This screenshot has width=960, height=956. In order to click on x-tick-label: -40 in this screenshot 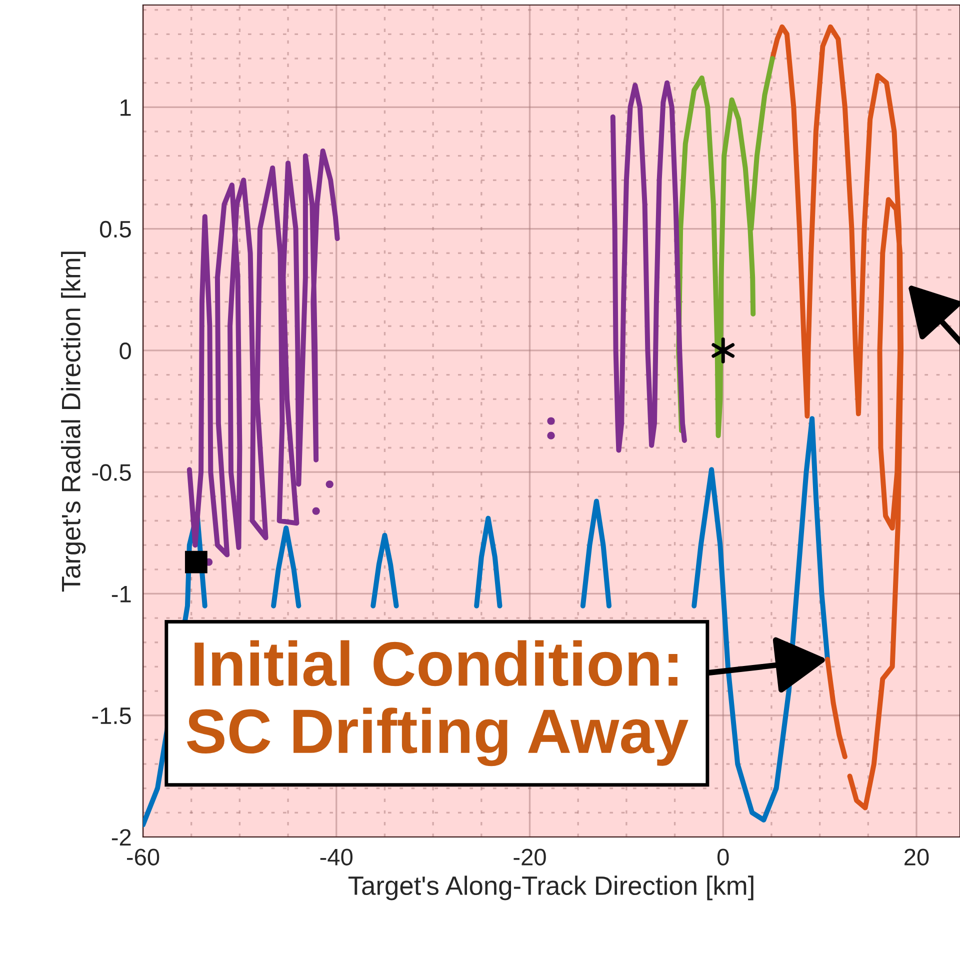, I will do `click(336, 857)`.